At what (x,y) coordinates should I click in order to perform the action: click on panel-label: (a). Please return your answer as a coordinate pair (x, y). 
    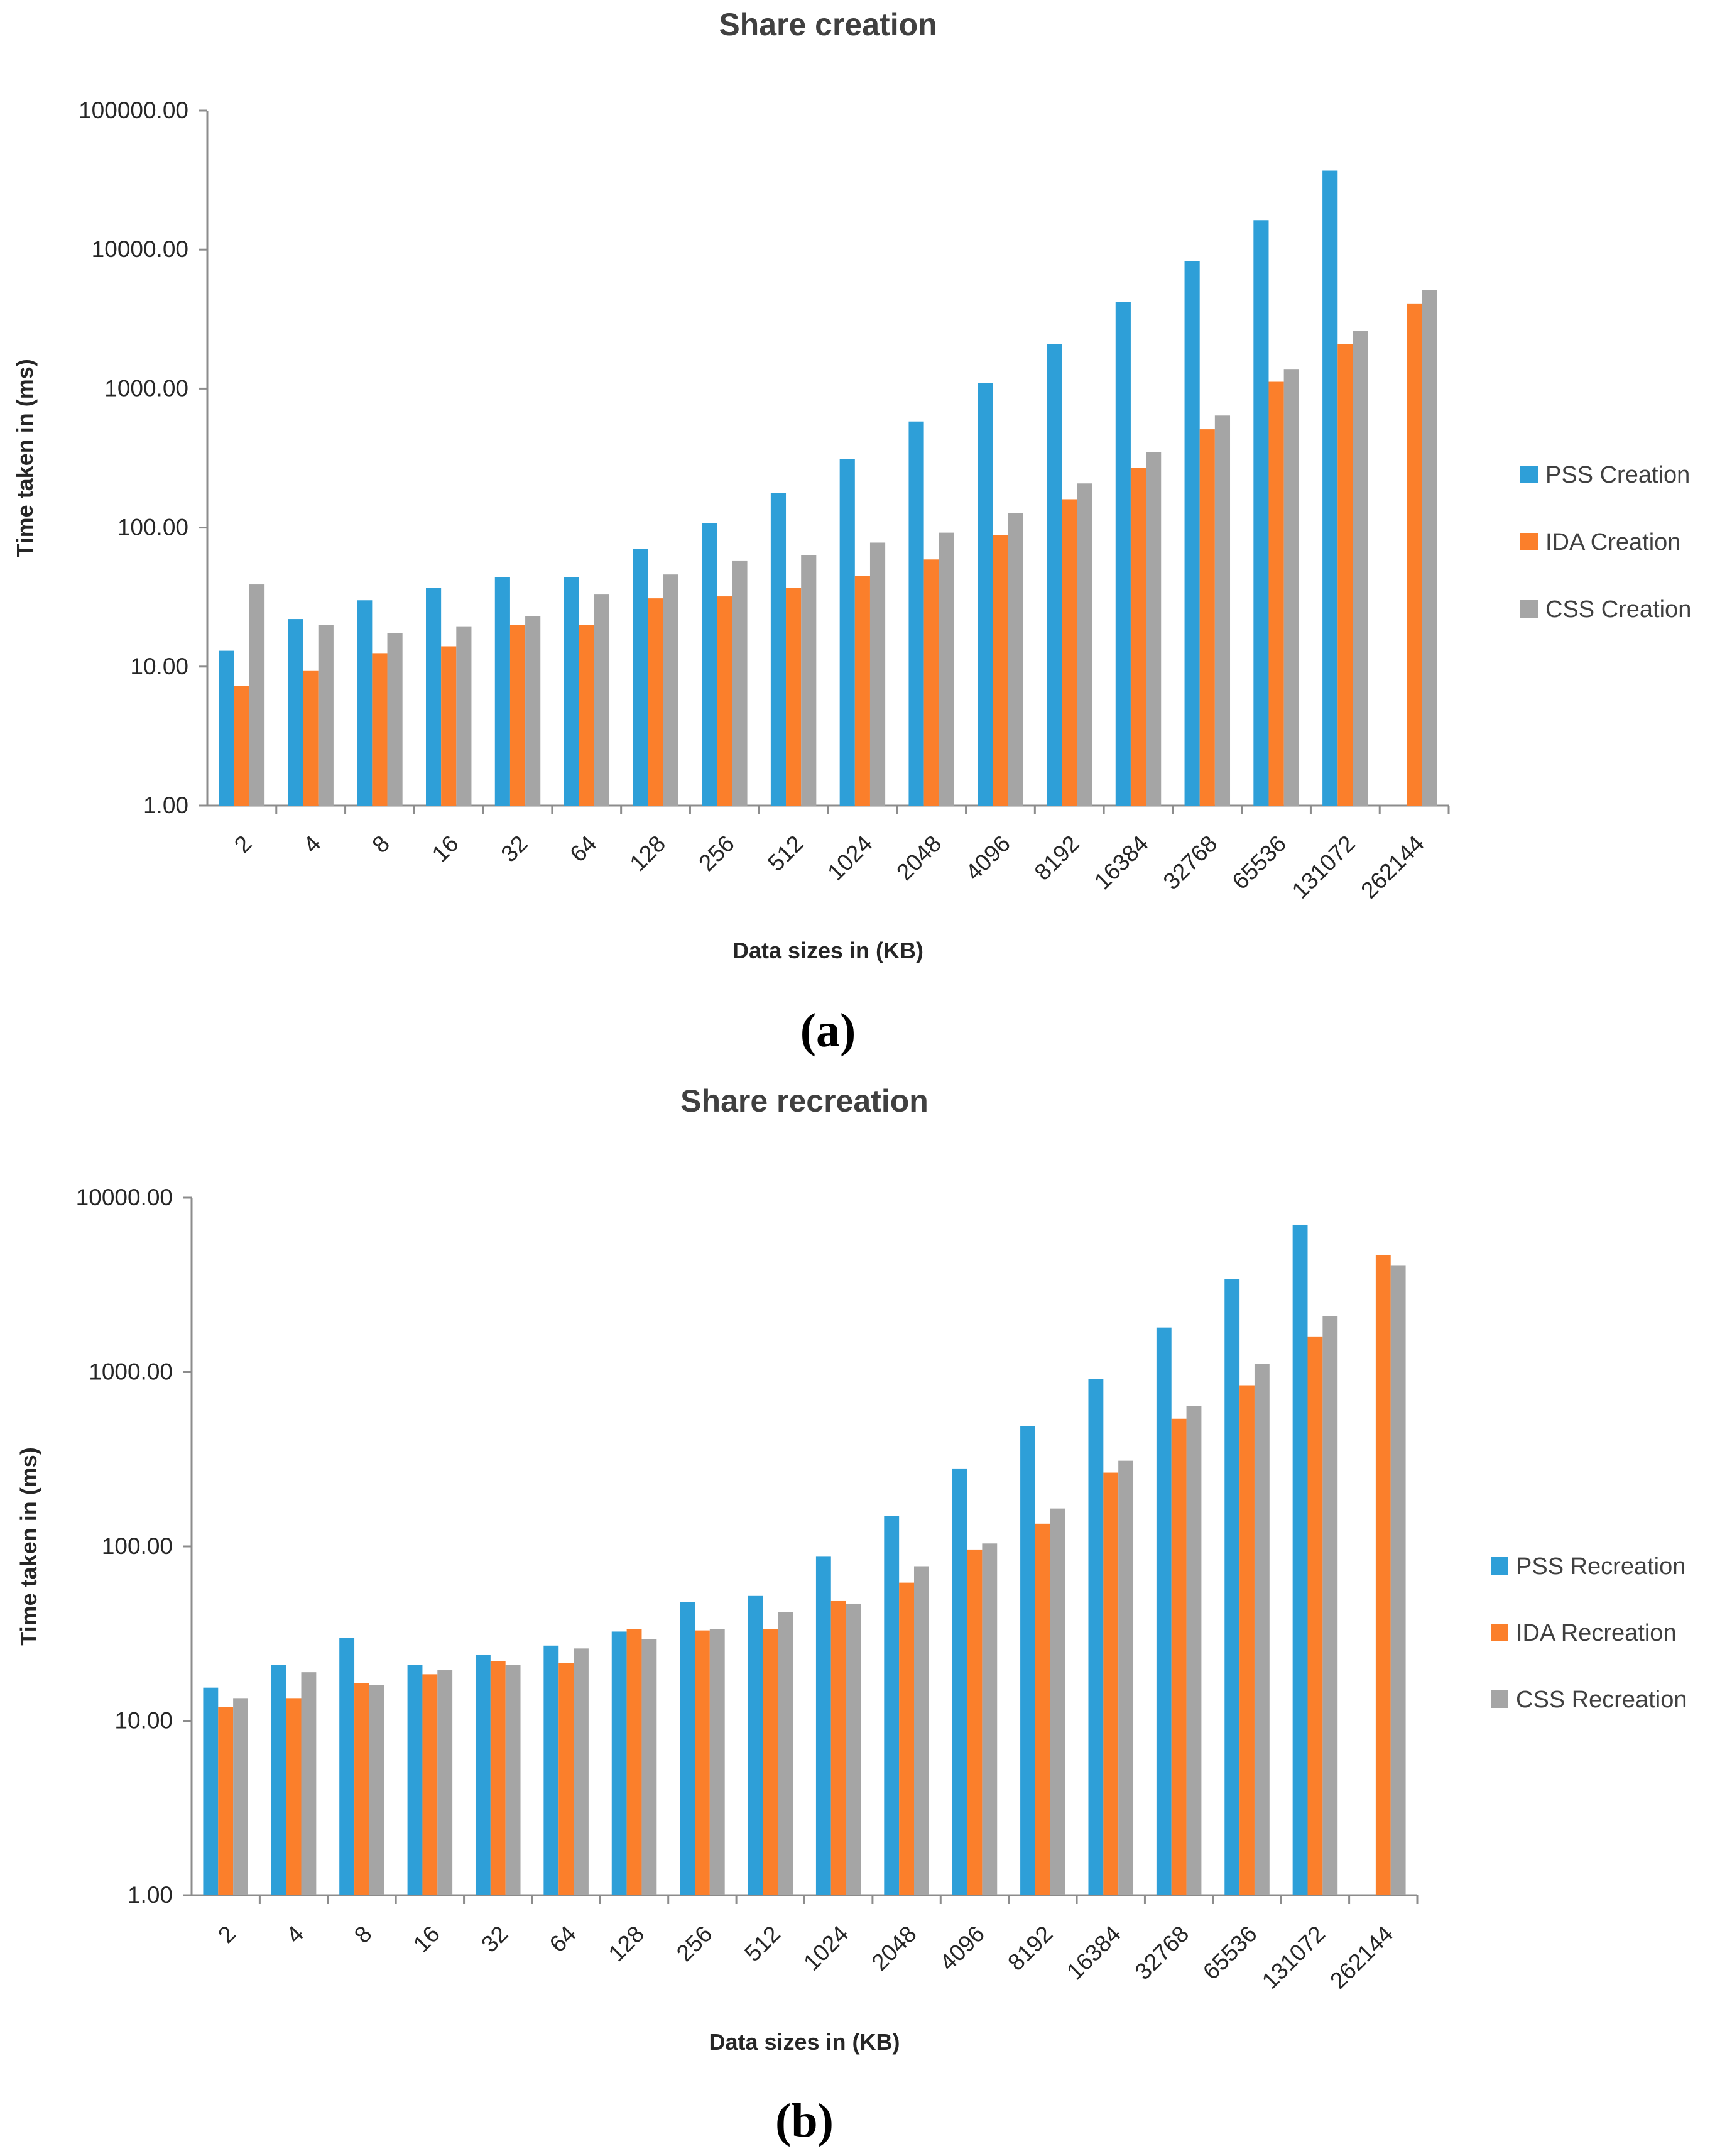
    Looking at the image, I should click on (828, 1030).